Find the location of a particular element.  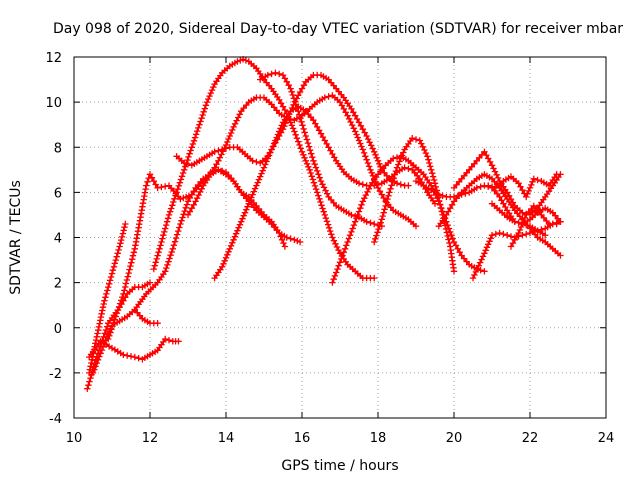

series-s4 is located at coordinates (107, 298).